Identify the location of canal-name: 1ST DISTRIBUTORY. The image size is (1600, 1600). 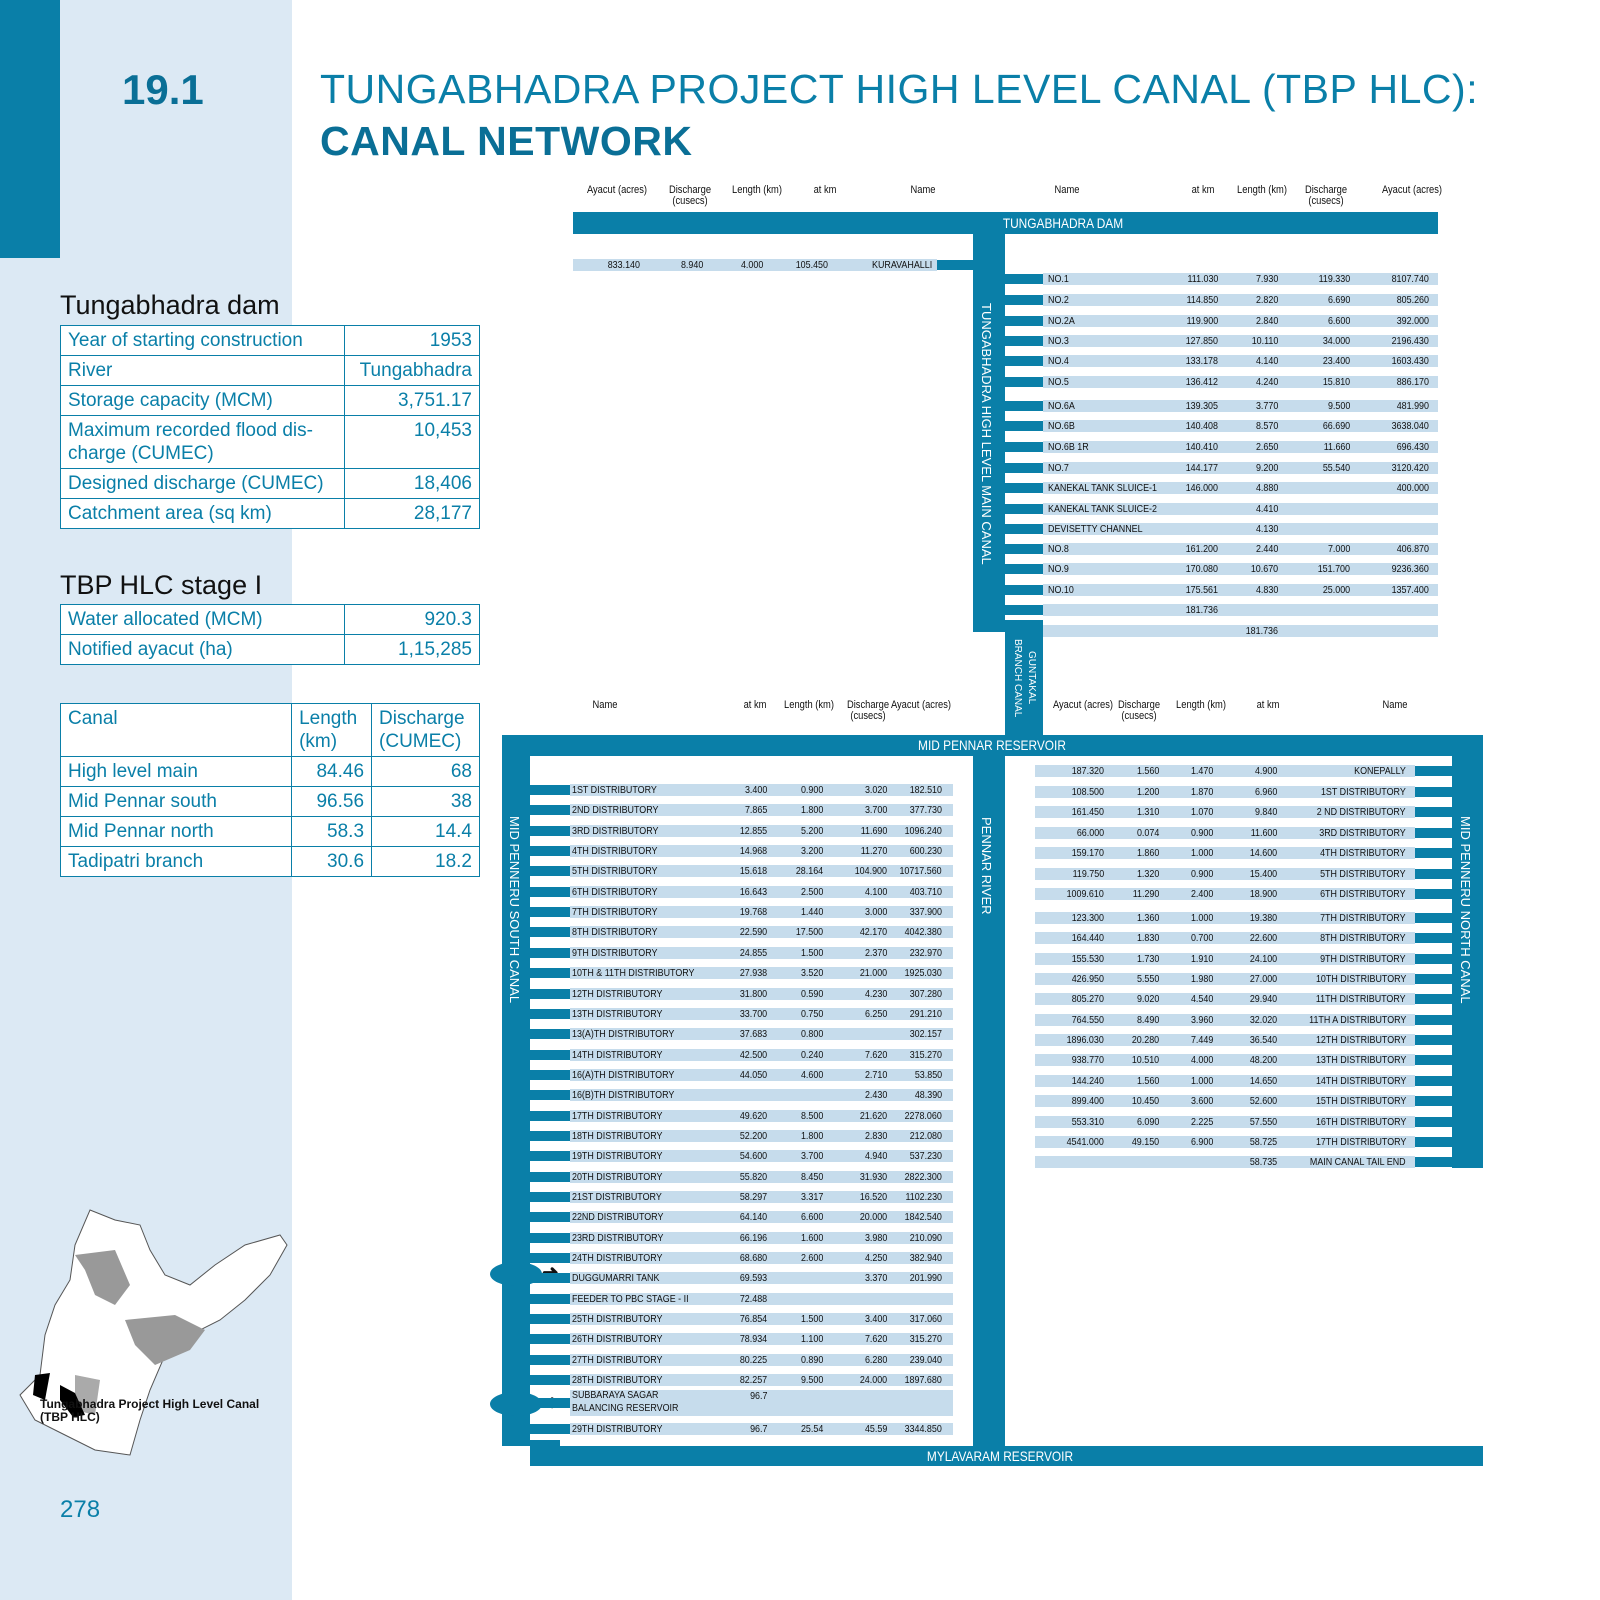
(614, 790).